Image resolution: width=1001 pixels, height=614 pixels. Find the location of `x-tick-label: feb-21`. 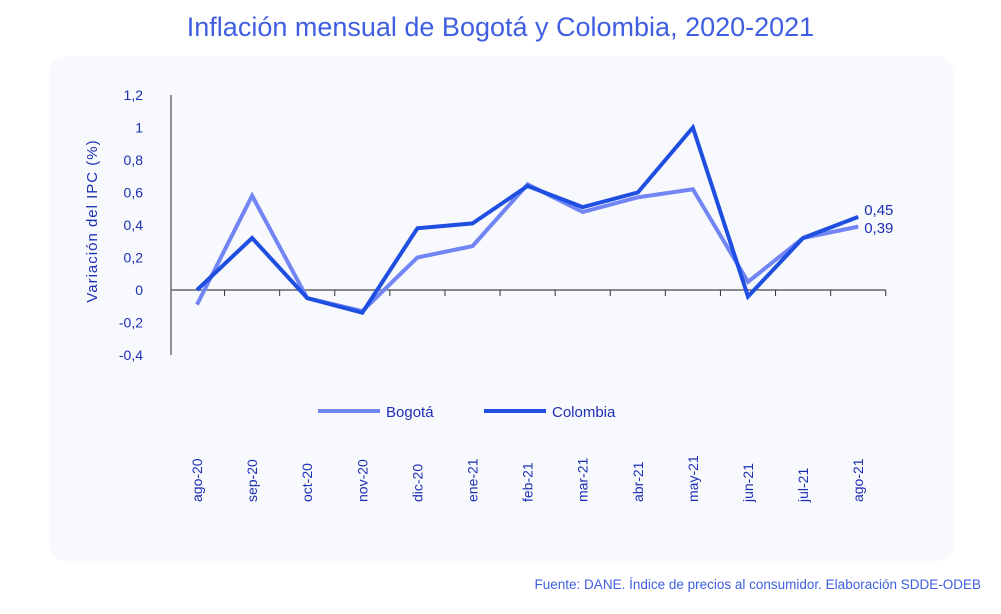

x-tick-label: feb-21 is located at coordinates (528, 482).